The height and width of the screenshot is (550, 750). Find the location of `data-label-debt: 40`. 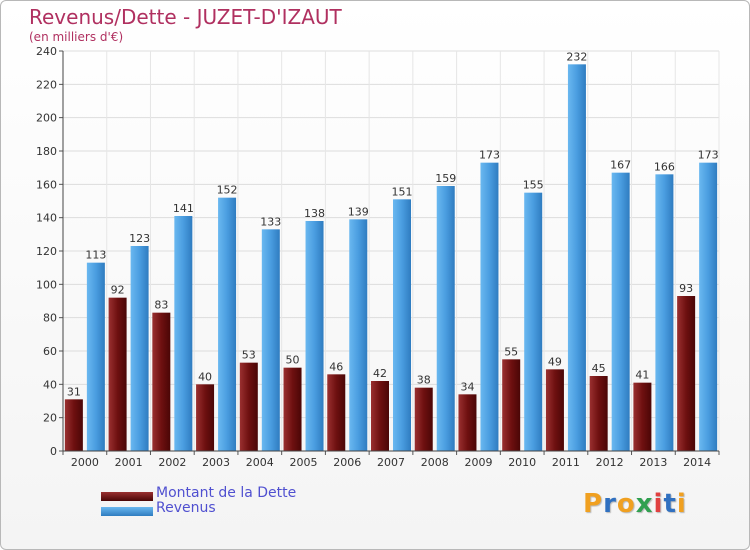

data-label-debt: 40 is located at coordinates (205, 376).